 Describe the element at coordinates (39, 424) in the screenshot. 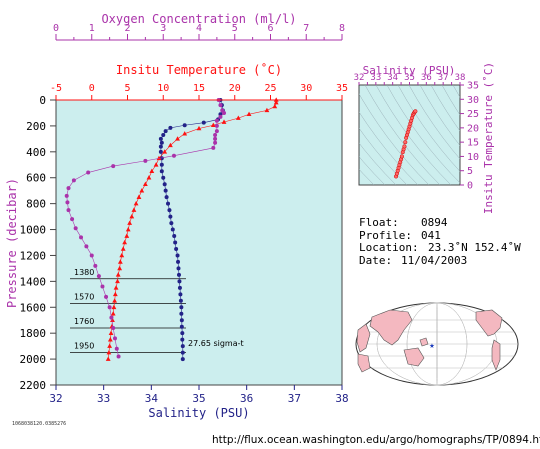

I see `figure-id: 1068038120.0385276` at that location.